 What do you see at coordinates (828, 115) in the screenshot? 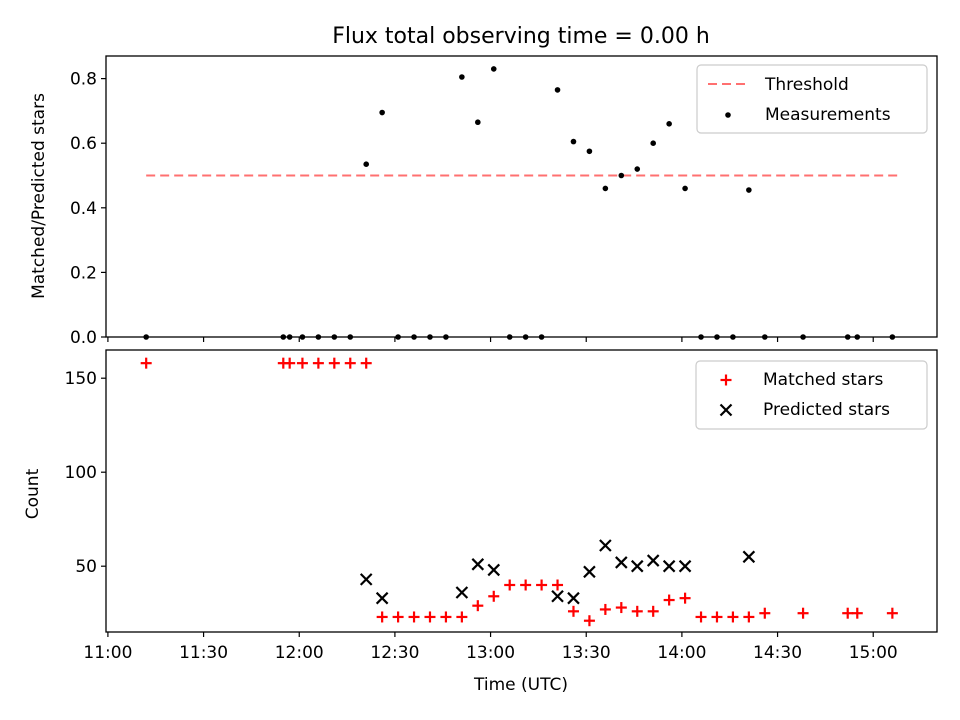
I see `legend-measurements-label: Measurements` at bounding box center [828, 115].